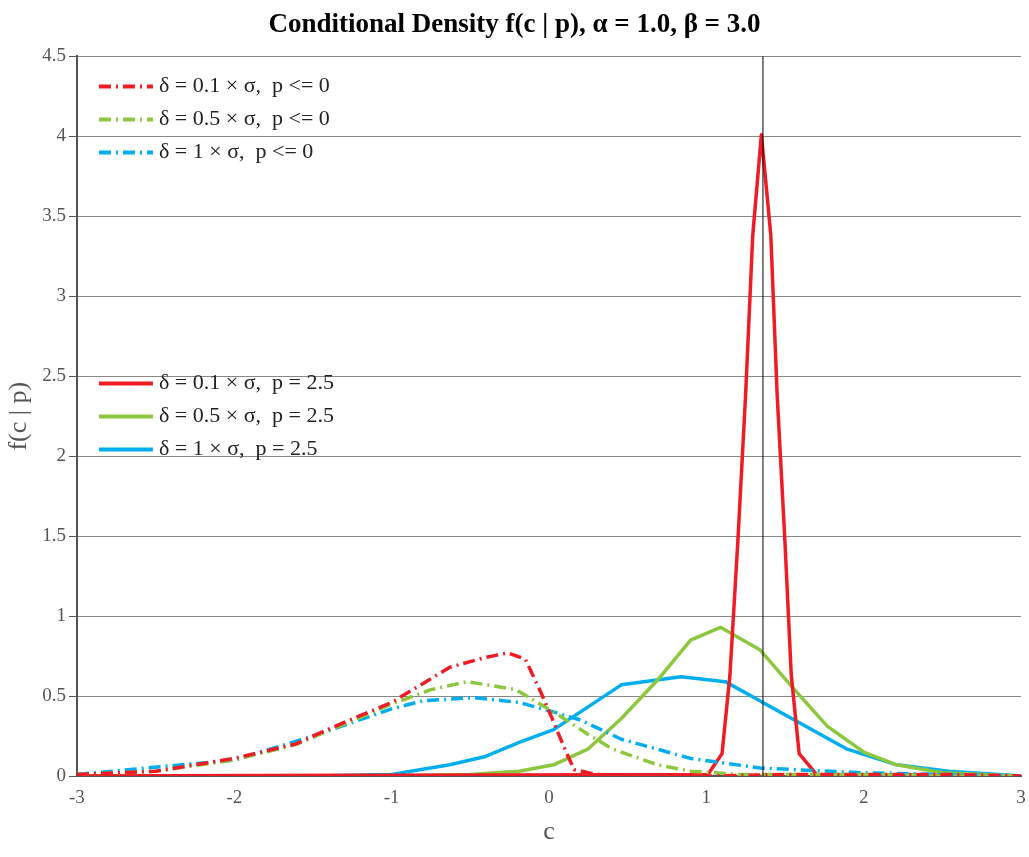  Describe the element at coordinates (863, 797) in the screenshot. I see `x-tick-label: 2` at that location.